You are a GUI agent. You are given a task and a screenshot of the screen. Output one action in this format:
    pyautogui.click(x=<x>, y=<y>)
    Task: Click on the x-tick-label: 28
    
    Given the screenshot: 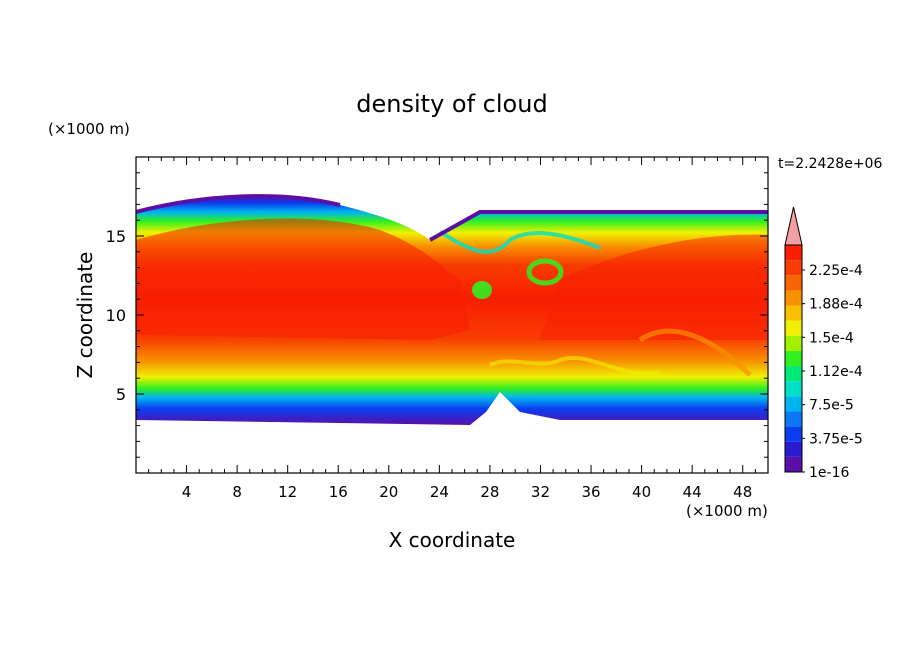 What is the action you would take?
    pyautogui.click(x=489, y=492)
    